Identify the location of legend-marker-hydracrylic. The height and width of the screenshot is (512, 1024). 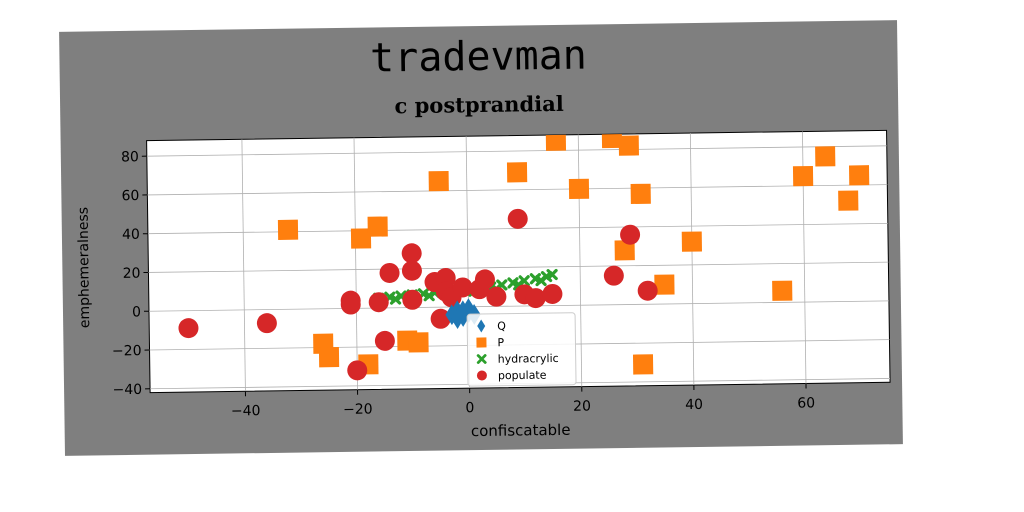
(481, 359).